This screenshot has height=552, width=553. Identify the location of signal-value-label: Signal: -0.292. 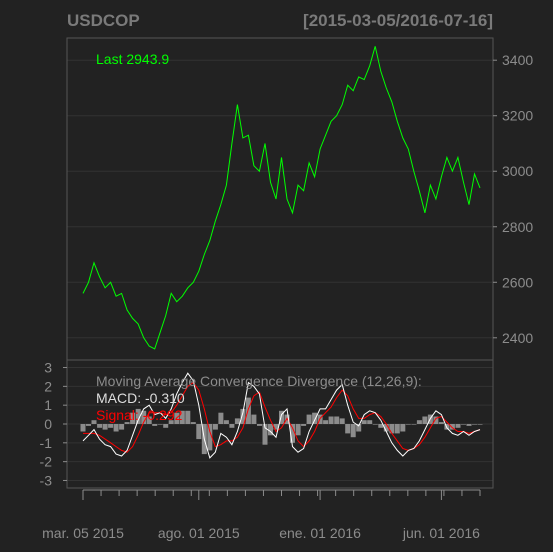
(139, 415).